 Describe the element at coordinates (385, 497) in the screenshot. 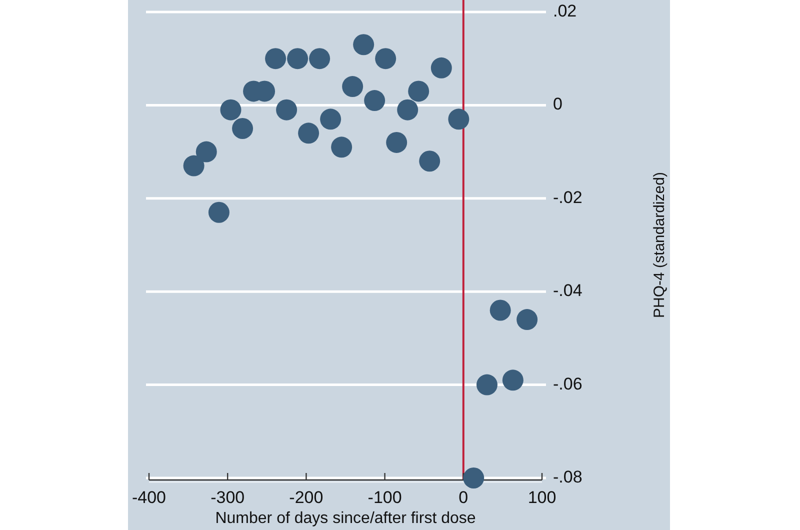

I see `x-tick-label: -100` at that location.